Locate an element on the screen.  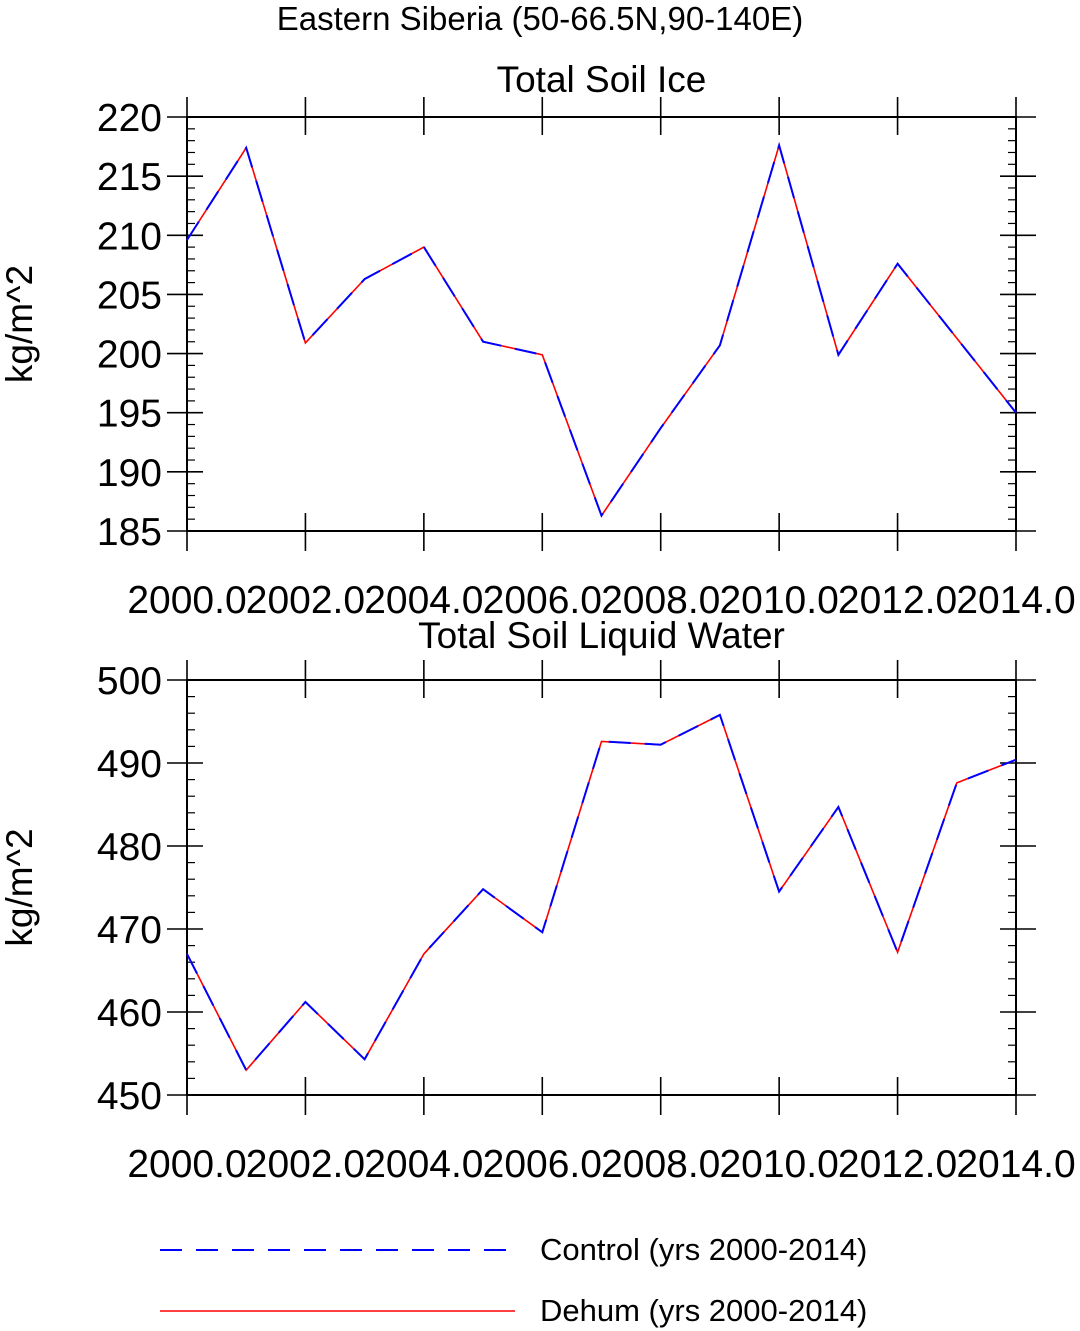
y-tick-label: 190 is located at coordinates (129, 473).